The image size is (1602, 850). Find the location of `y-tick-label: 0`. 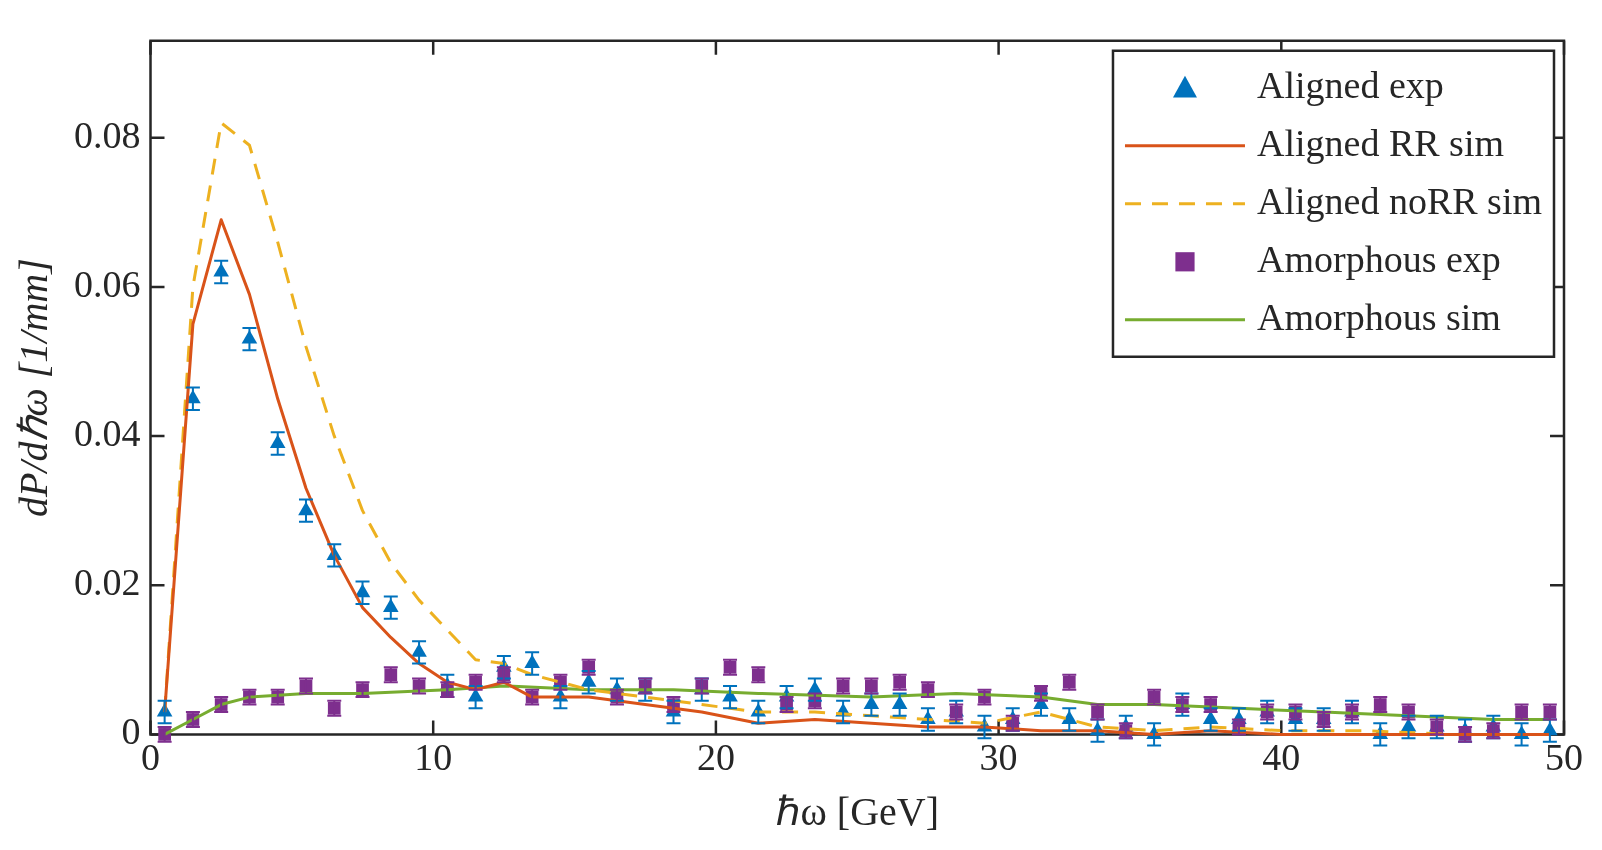

y-tick-label: 0 is located at coordinates (131, 731).